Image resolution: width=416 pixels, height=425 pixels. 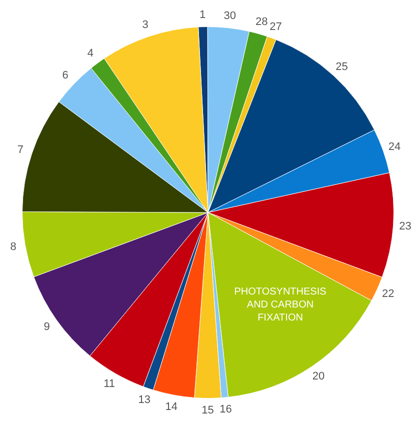 What do you see at coordinates (171, 406) in the screenshot?
I see `slice-label: 14` at bounding box center [171, 406].